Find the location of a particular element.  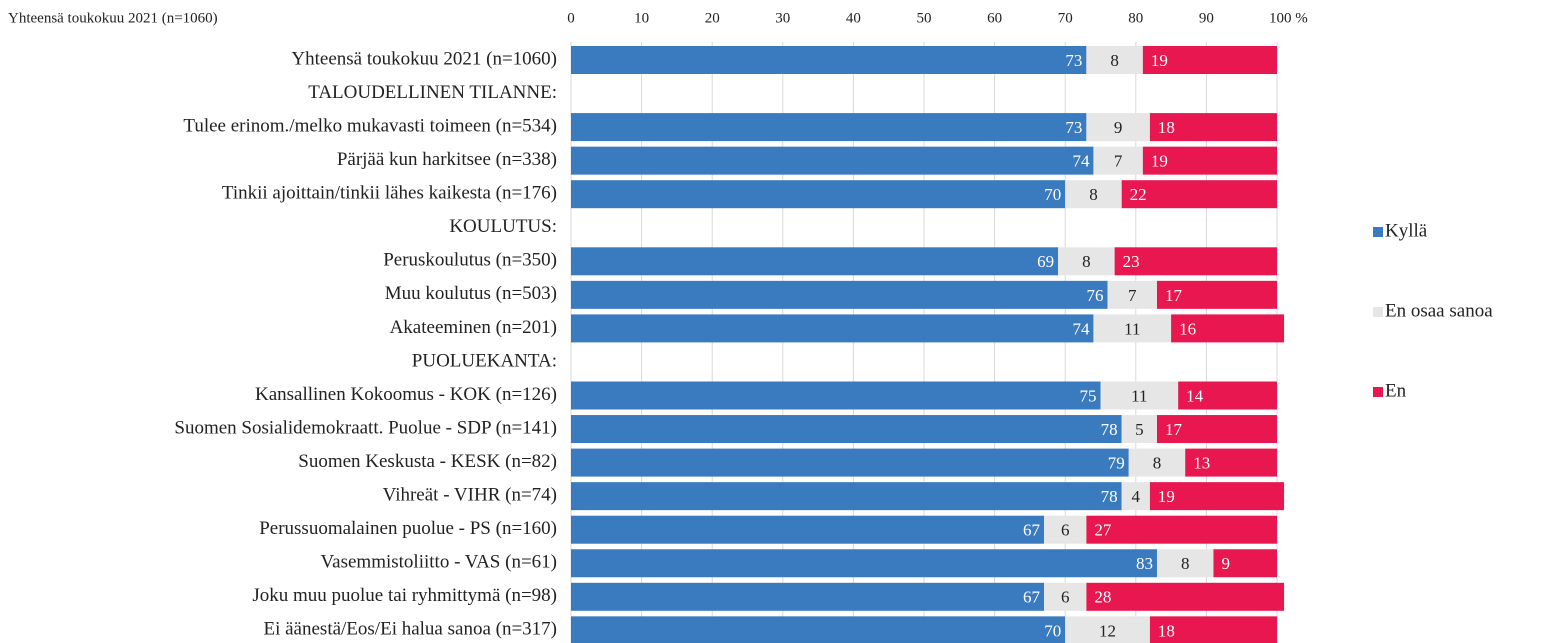

data-label: 14 is located at coordinates (1195, 395).